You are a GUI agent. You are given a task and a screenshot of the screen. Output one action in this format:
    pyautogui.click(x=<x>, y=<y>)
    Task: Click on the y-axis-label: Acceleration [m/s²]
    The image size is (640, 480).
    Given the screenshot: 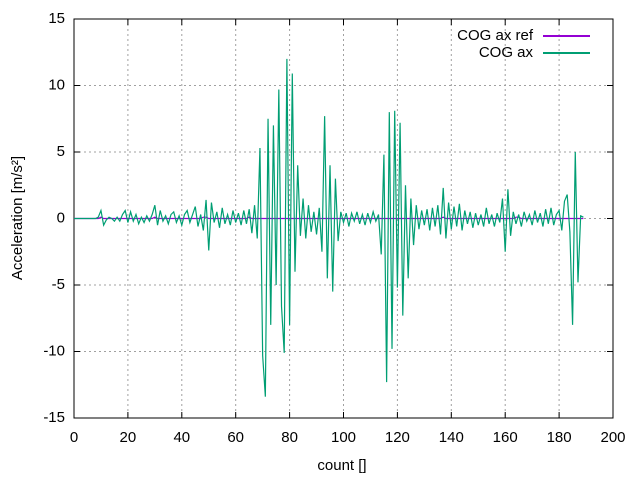 What is the action you would take?
    pyautogui.click(x=17, y=218)
    